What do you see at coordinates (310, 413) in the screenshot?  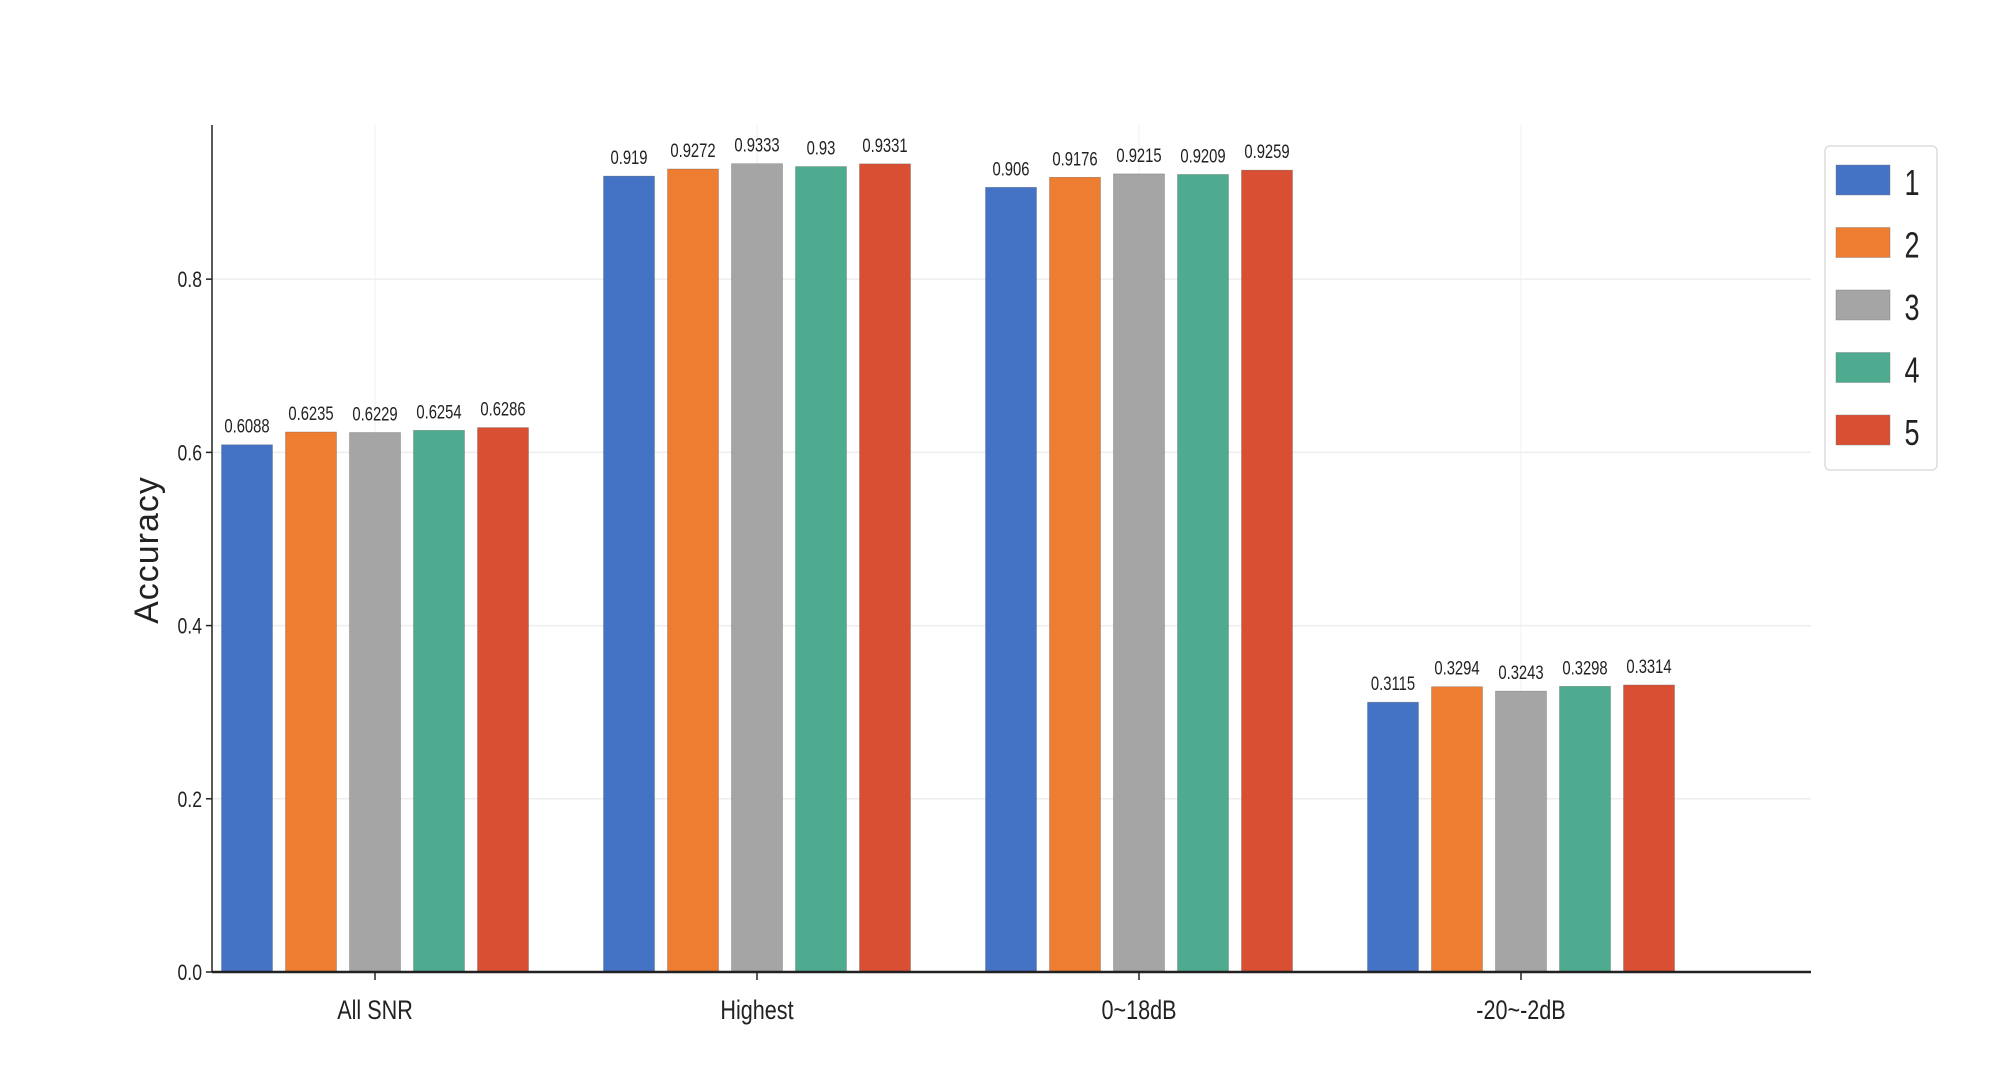 I see `data-label: 0.6235` at bounding box center [310, 413].